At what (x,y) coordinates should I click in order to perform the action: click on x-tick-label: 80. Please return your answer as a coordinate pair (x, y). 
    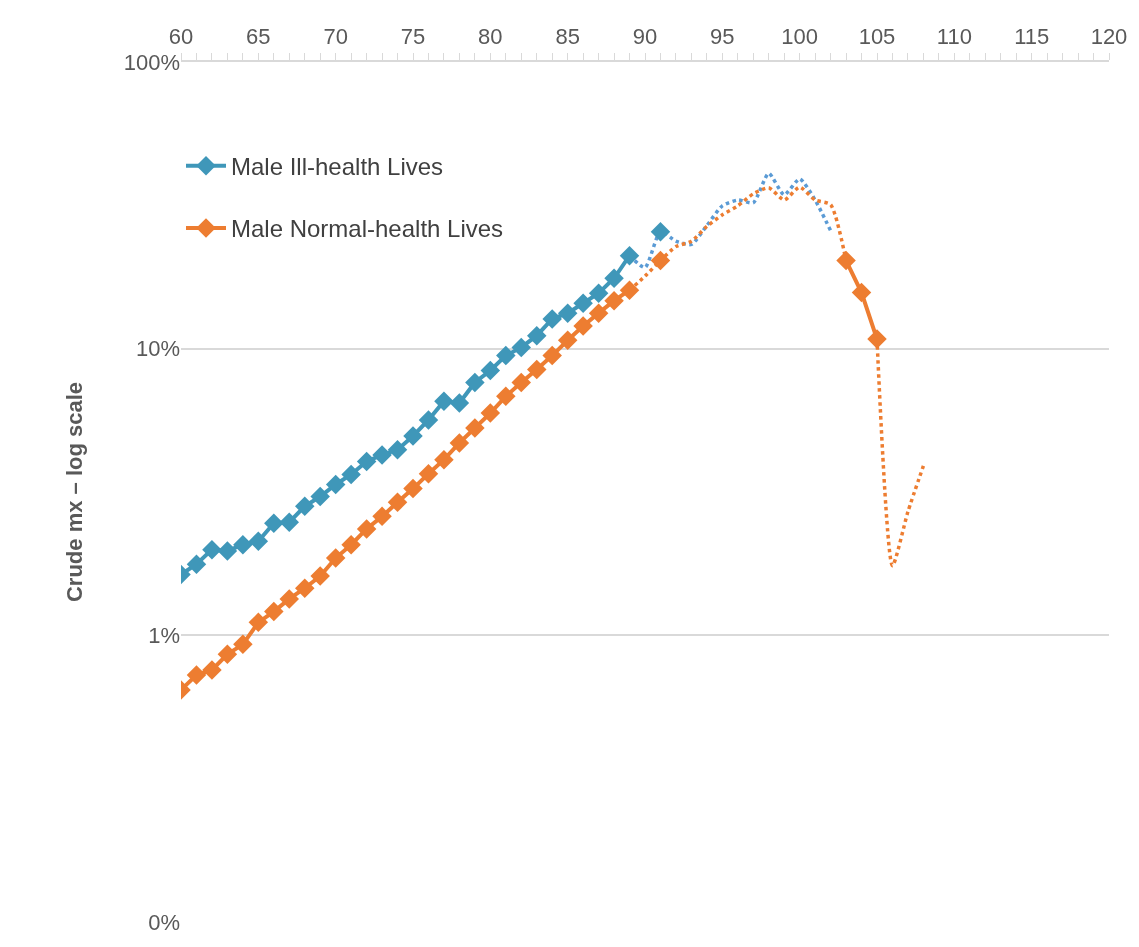
    Looking at the image, I should click on (490, 37).